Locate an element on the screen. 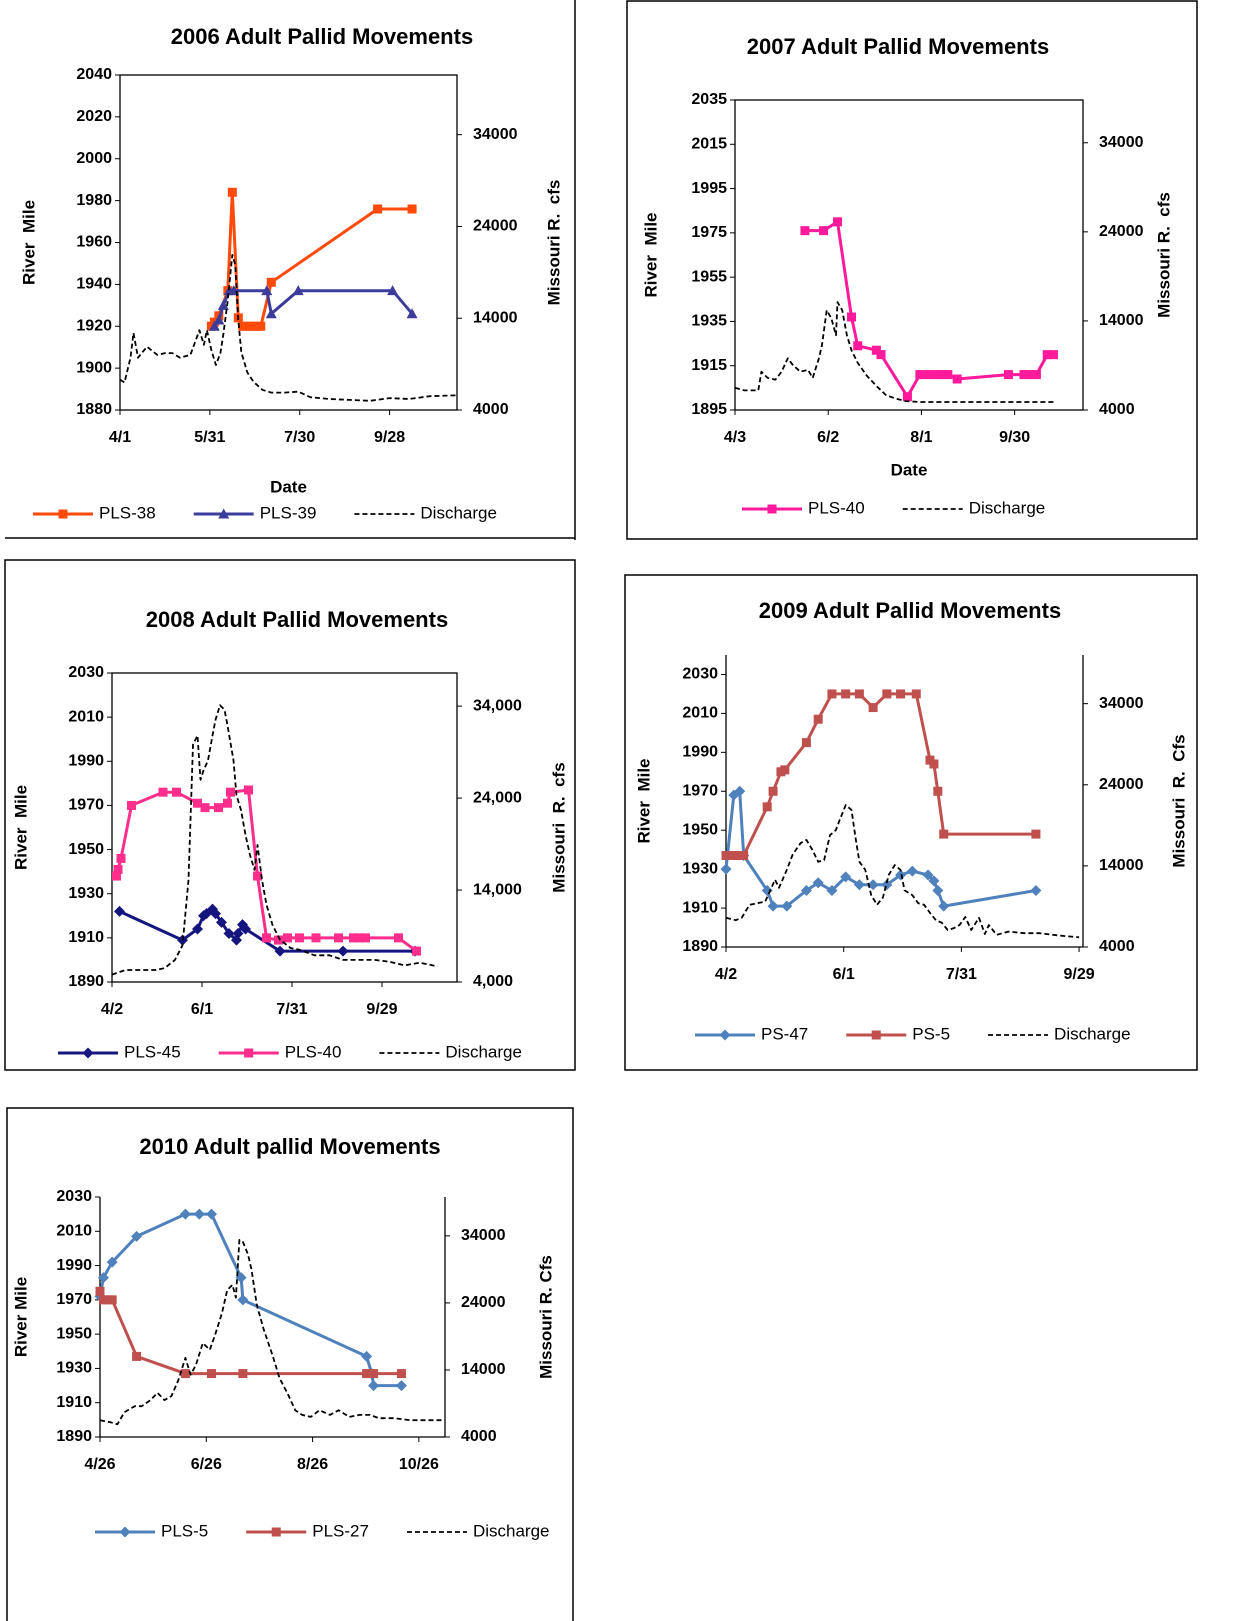 The height and width of the screenshot is (1621, 1239). y-tick-label: 1990 is located at coordinates (86, 761).